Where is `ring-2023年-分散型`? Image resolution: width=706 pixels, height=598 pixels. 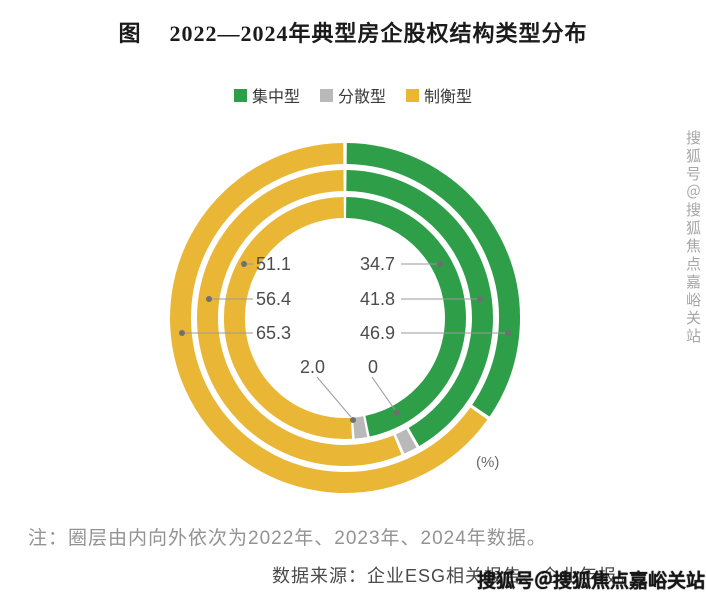 ring-2023年-分散型 is located at coordinates (406, 441).